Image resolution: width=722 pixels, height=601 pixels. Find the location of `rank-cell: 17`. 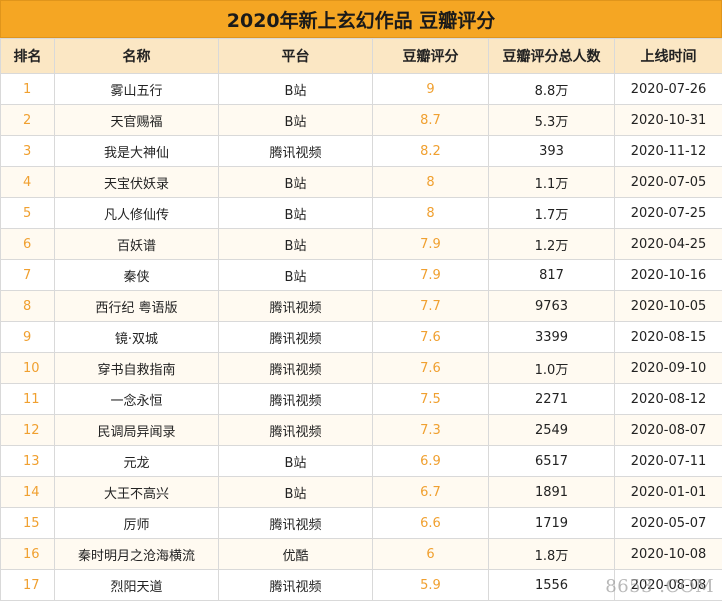

rank-cell: 17 is located at coordinates (27, 585).